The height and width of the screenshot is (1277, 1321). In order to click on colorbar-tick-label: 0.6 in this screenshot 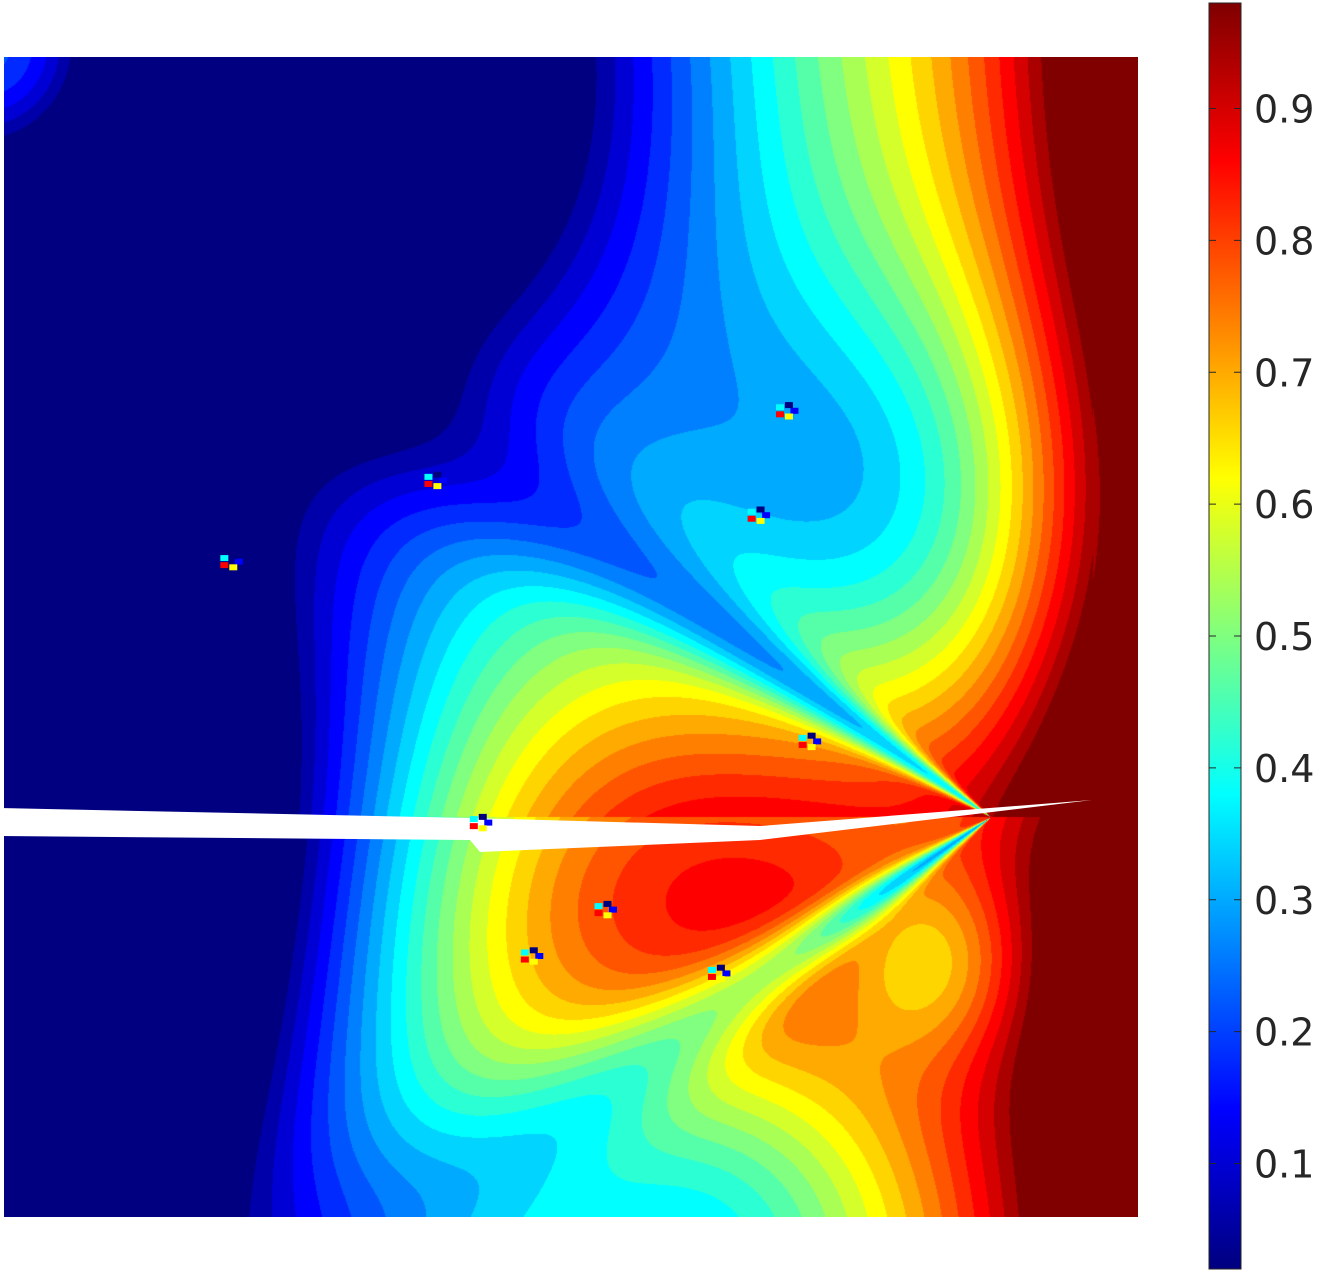, I will do `click(1284, 505)`.